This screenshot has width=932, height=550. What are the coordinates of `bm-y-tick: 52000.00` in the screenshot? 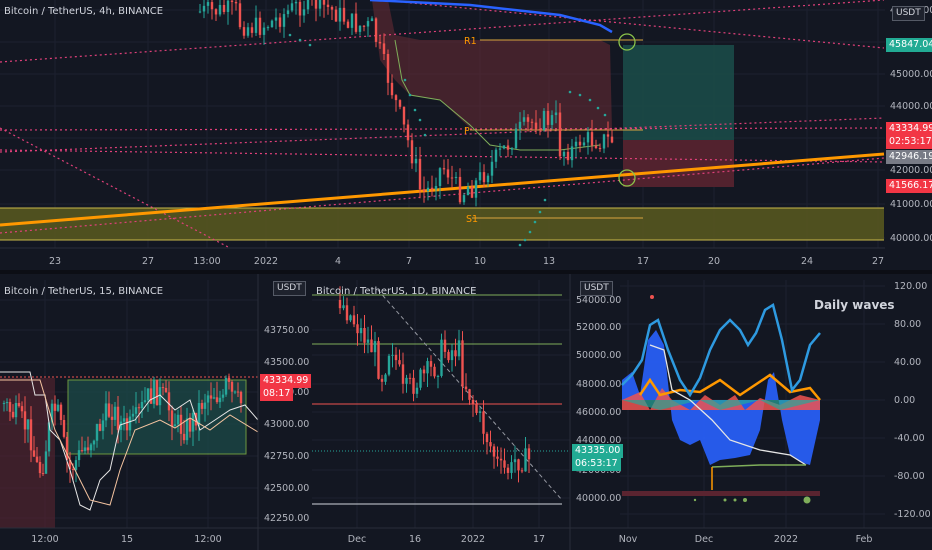 It's located at (598, 327).